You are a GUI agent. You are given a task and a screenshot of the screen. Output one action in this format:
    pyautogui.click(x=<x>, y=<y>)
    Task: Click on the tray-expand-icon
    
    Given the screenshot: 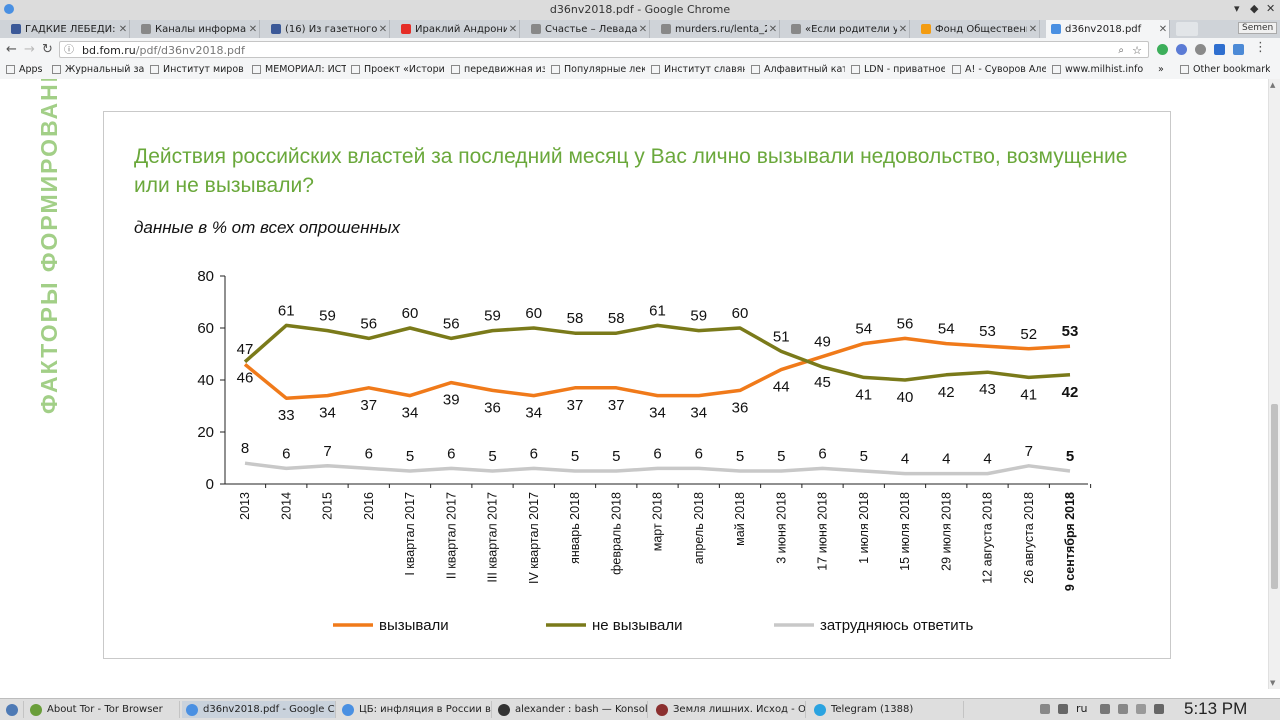 What is the action you would take?
    pyautogui.click(x=1159, y=709)
    